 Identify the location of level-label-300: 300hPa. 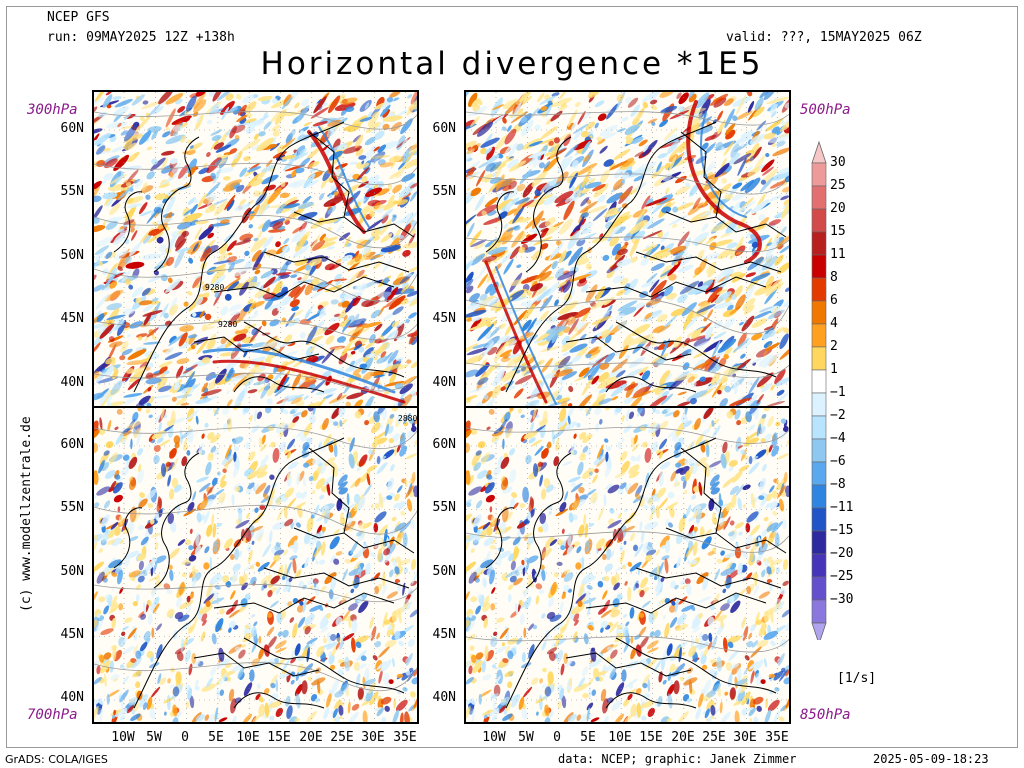
(52, 110).